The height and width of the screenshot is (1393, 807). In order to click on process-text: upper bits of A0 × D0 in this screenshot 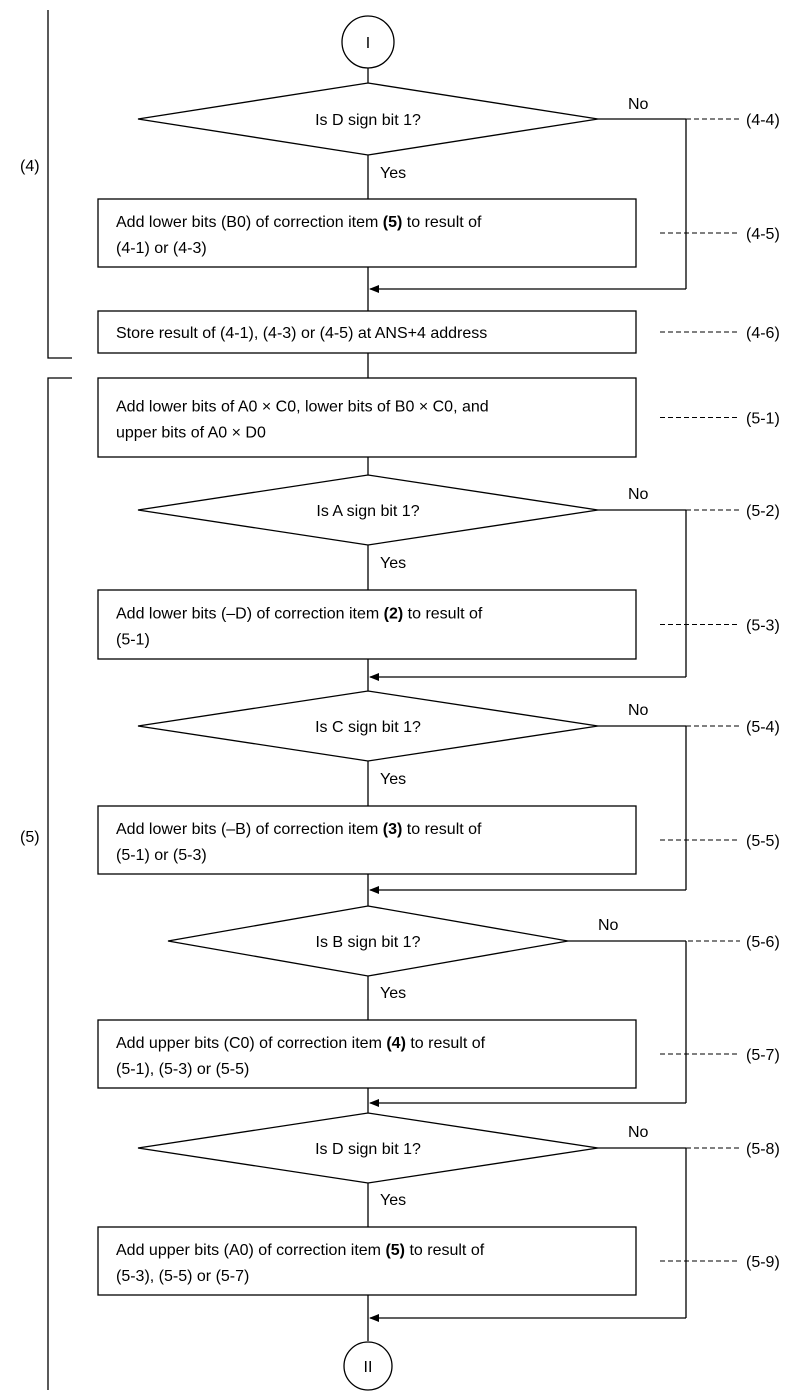, I will do `click(191, 433)`.